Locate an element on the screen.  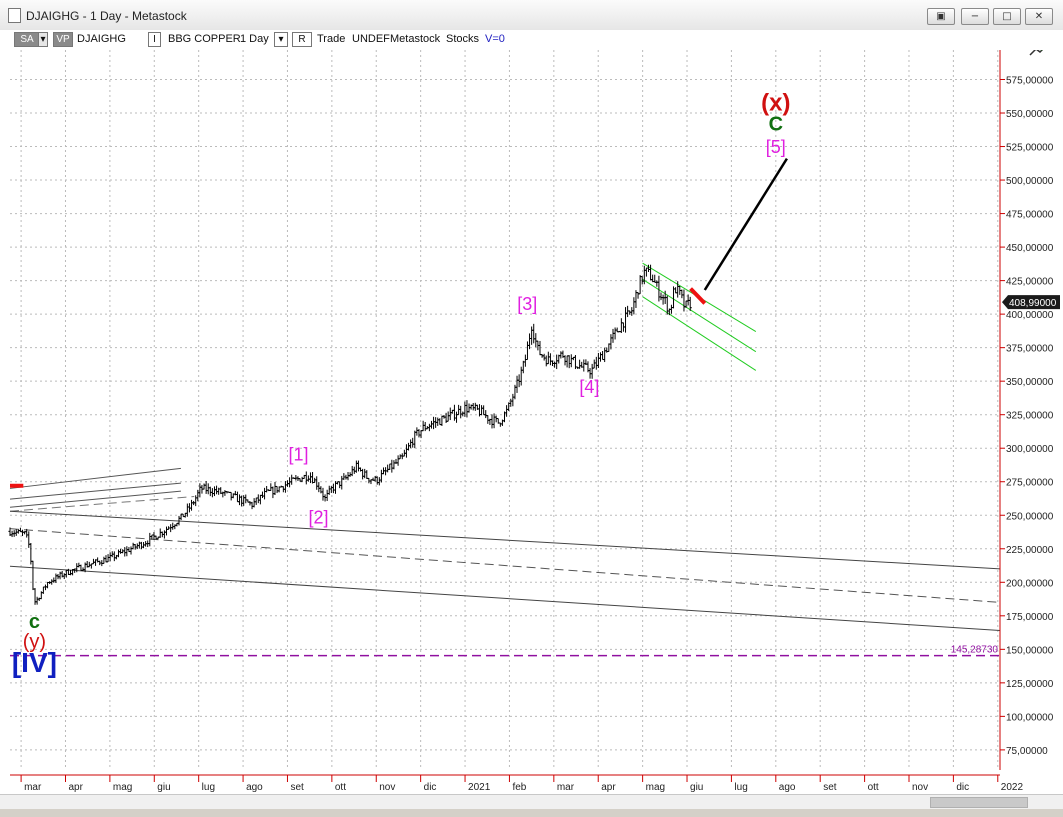
projection is located at coordinates (745, 224).